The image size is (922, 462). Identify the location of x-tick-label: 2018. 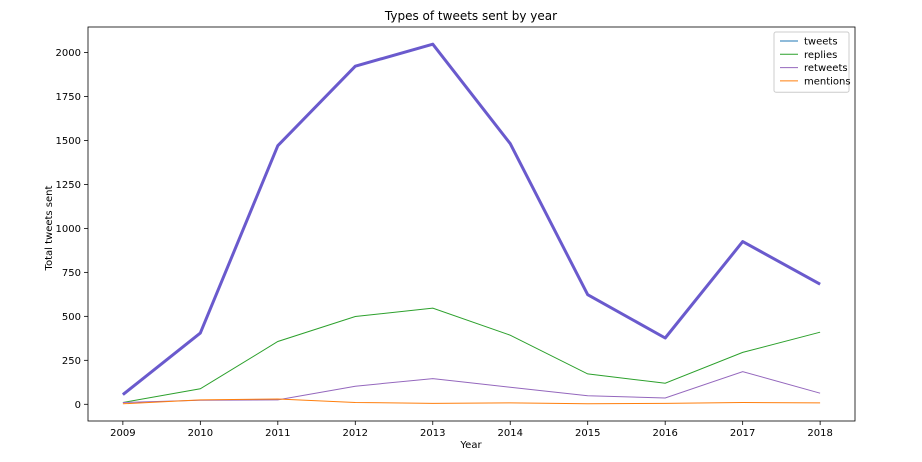
(819, 433).